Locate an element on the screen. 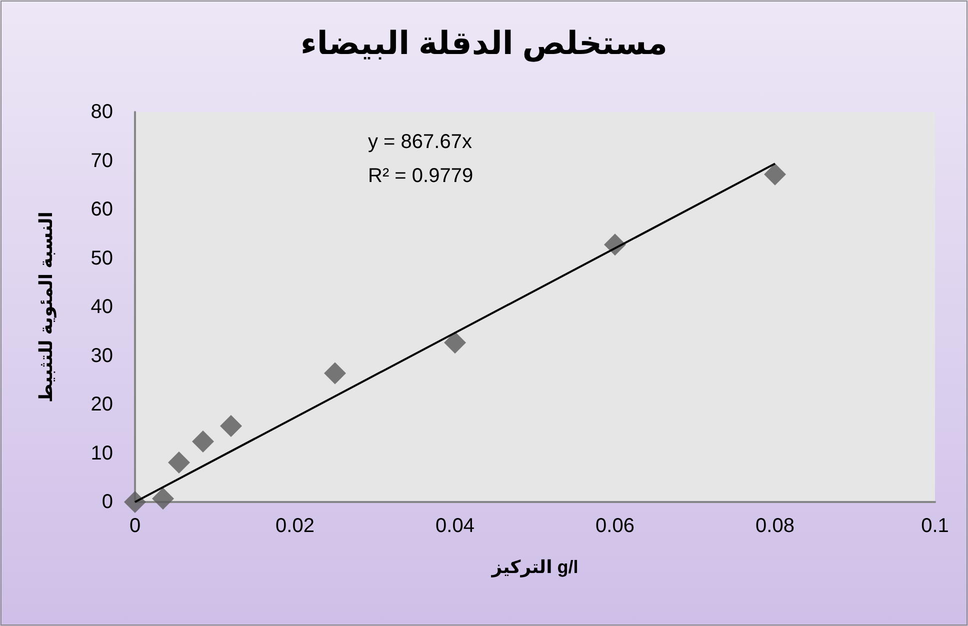 This screenshot has width=968, height=626. y-tick-label: 50 is located at coordinates (101, 258).